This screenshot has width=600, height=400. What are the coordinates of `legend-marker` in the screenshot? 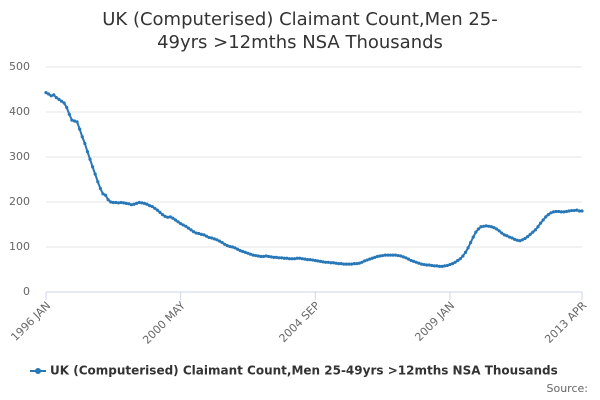 It's located at (38, 371).